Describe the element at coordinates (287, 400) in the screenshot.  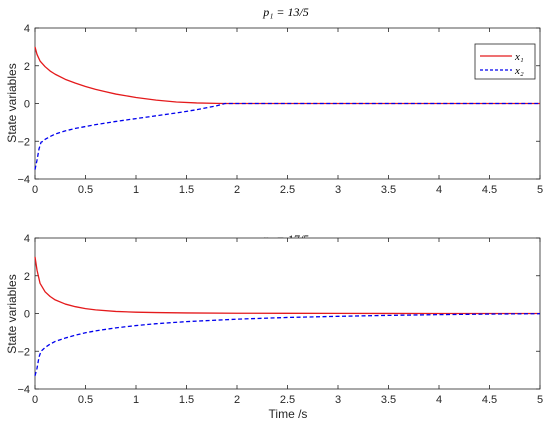
I see `bottom-x-tick-label: 2.5` at that location.